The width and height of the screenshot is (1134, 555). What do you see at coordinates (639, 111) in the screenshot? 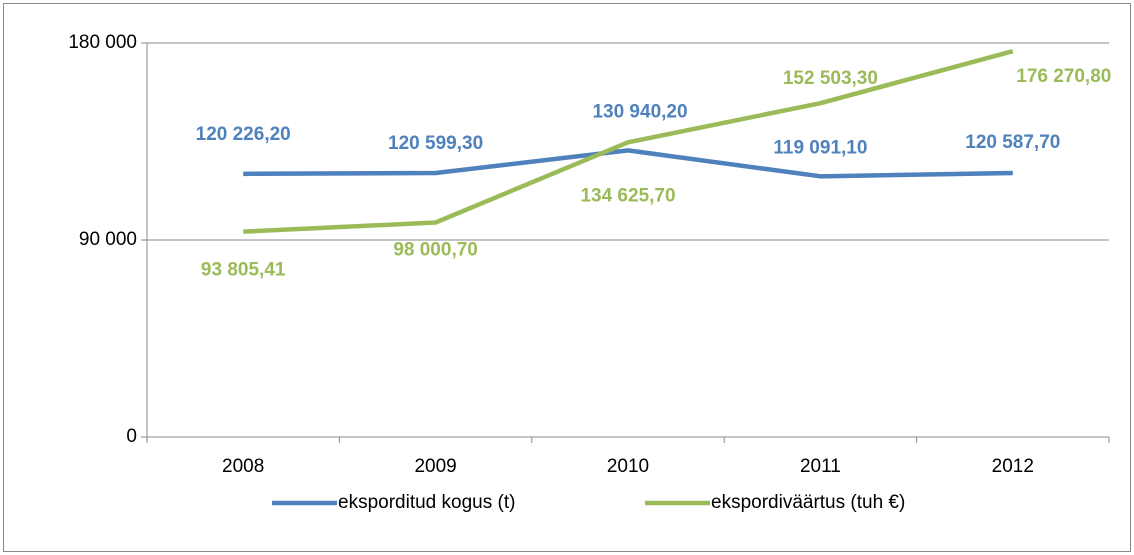
I see `data-label: 130 940,20` at bounding box center [639, 111].